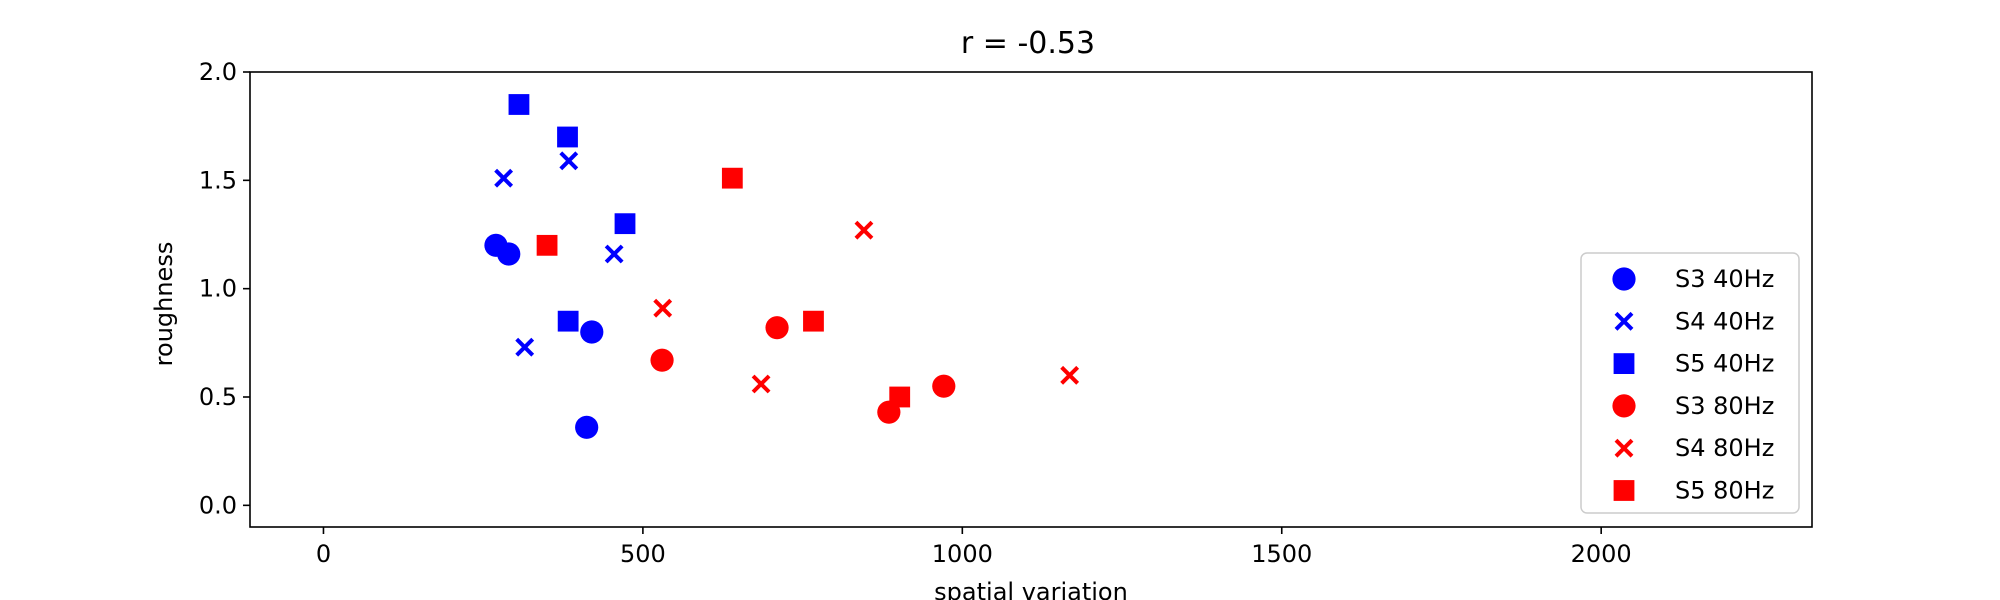 The image size is (2000, 600). What do you see at coordinates (1031, 589) in the screenshot?
I see `x-axis-label: spatial variation` at bounding box center [1031, 589].